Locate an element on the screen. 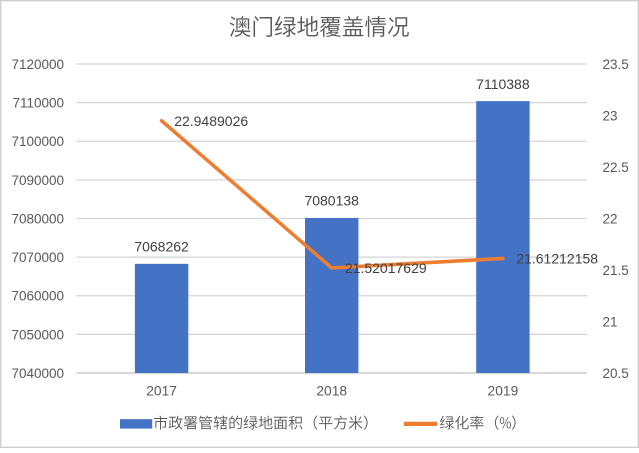 This screenshot has width=639, height=453. svg-text: 22 is located at coordinates (610, 218).